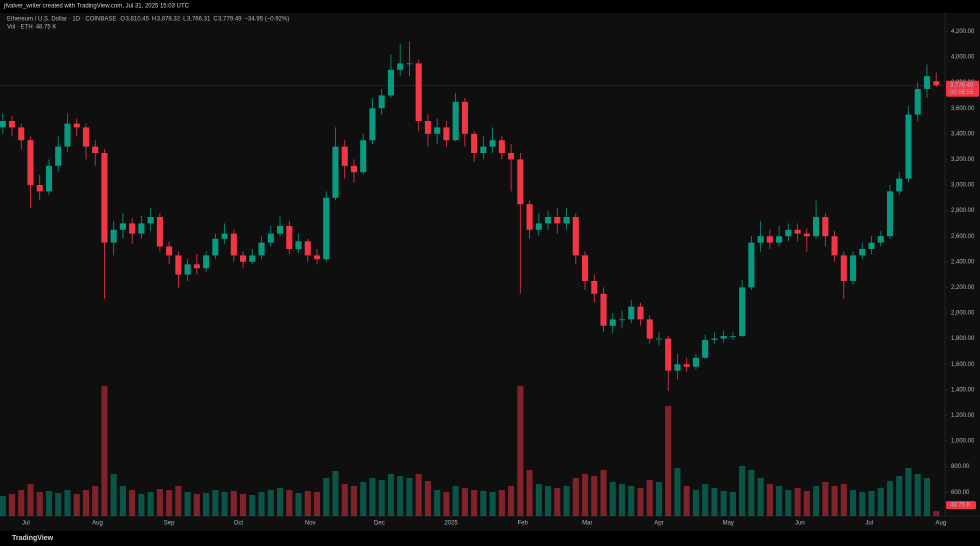 This screenshot has height=546, width=980. Describe the element at coordinates (960, 506) in the screenshot. I see `volume-tag-label: 48.75 K` at that location.